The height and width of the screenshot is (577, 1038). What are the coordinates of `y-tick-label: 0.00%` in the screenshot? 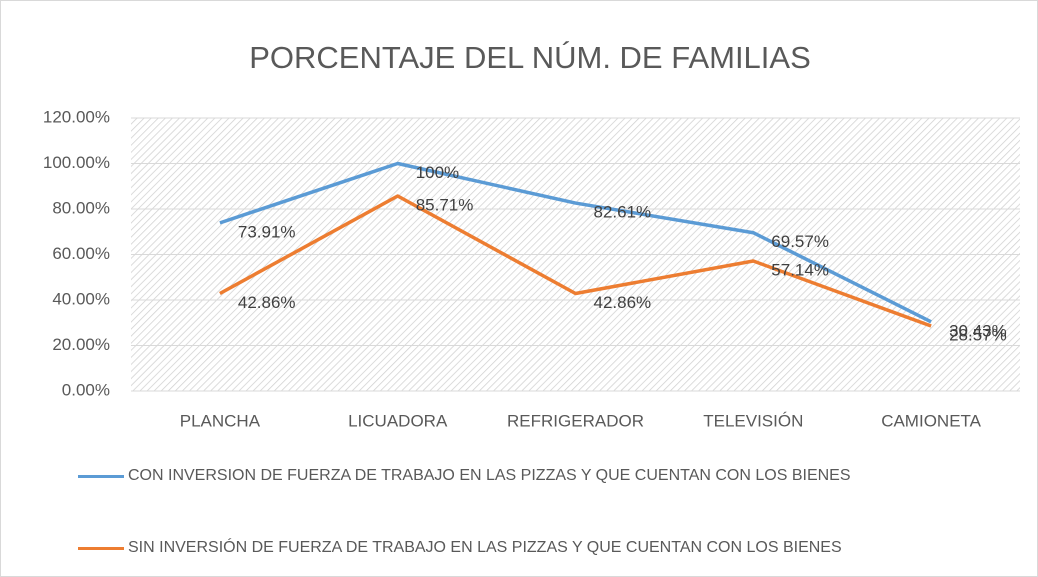 It's located at (86, 389).